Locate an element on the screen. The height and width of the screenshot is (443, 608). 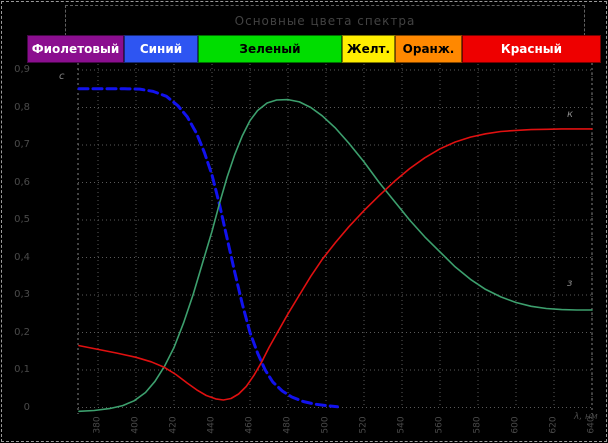
spectrum-band: Зеленый is located at coordinates (270, 49).